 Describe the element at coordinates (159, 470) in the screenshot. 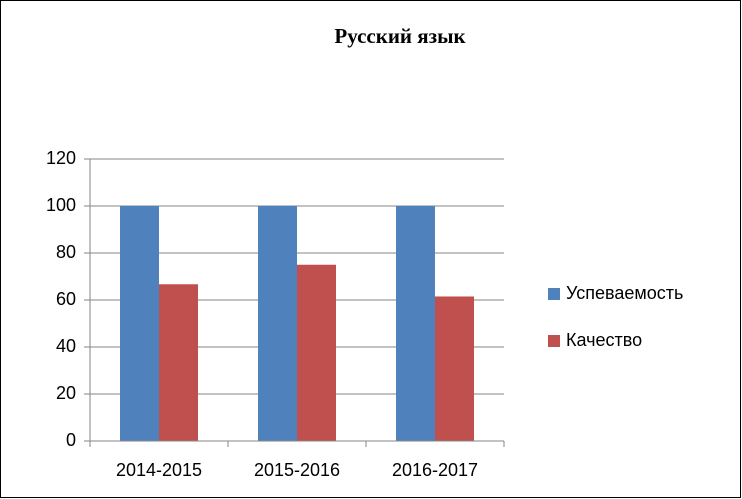

I see `x-tick-label: 2014-2015` at that location.